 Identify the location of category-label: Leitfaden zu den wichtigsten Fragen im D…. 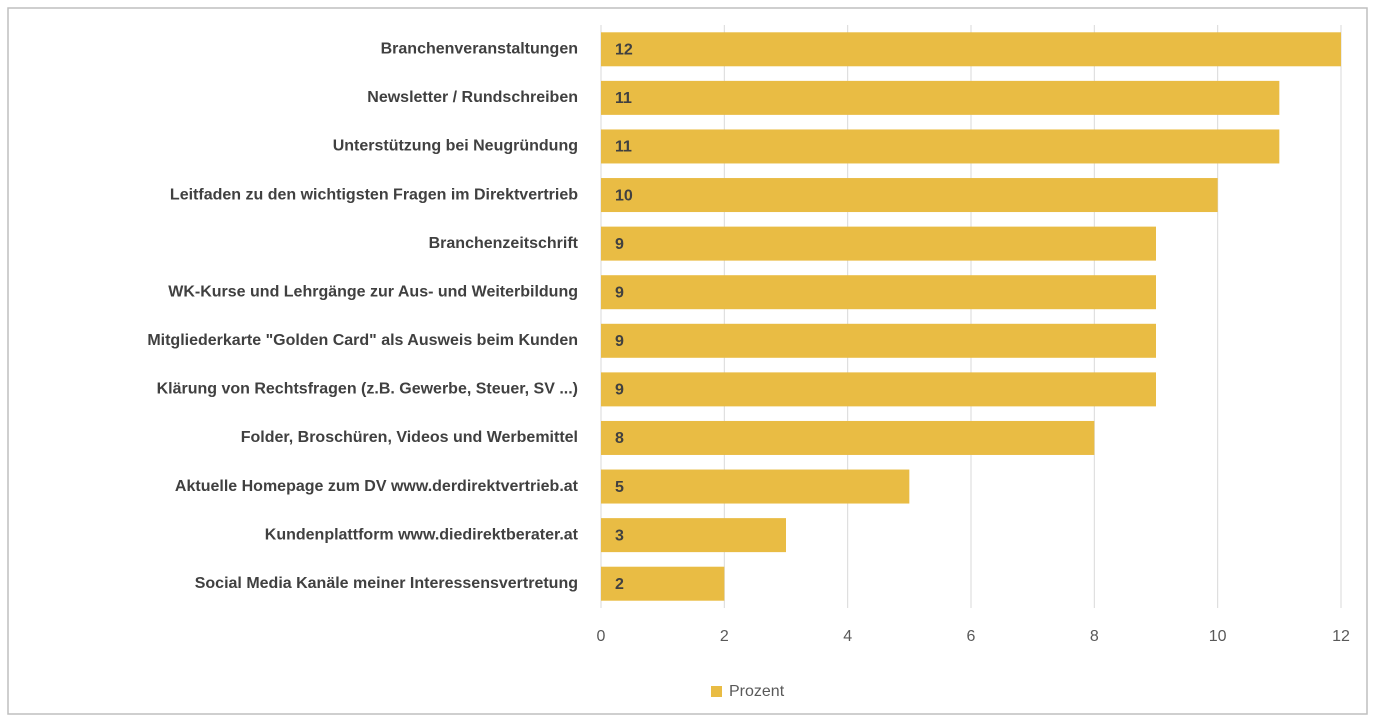
(374, 194).